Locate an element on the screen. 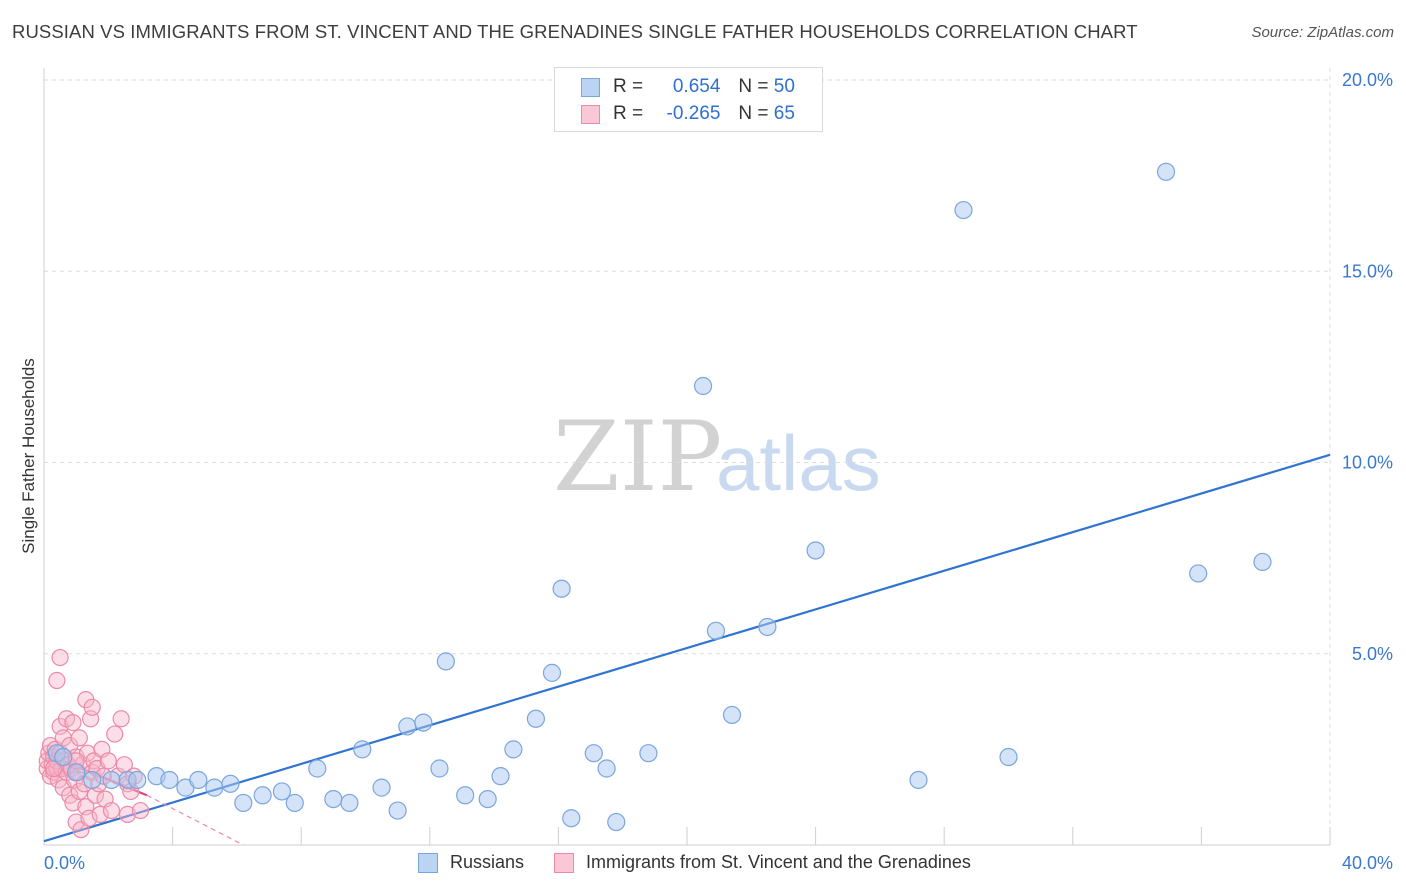 The height and width of the screenshot is (892, 1406). trend-line-immigrants-extension is located at coordinates (195, 820).